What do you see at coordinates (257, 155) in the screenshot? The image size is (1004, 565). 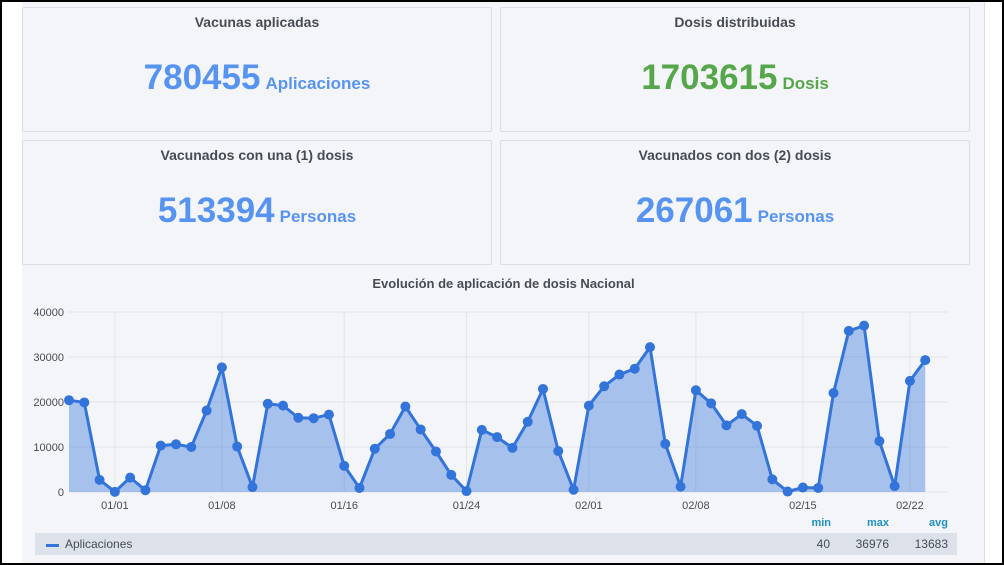 I see `panel-title: Vacunados con una (1) dosis` at bounding box center [257, 155].